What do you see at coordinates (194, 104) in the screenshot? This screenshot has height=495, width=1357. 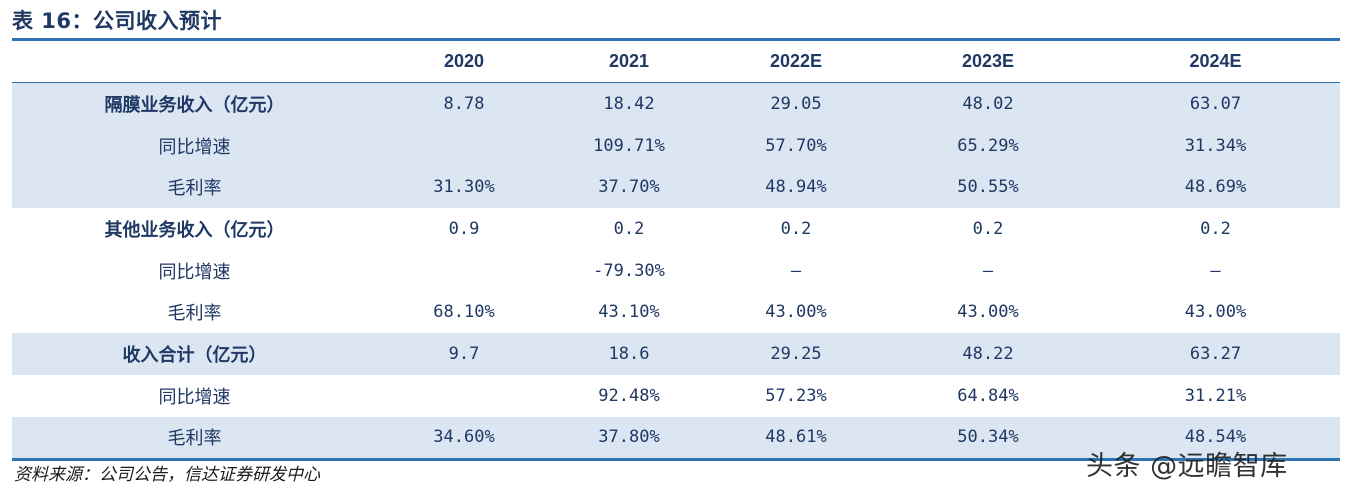 I see `row-label: 隔膜业务收入（亿元）` at bounding box center [194, 104].